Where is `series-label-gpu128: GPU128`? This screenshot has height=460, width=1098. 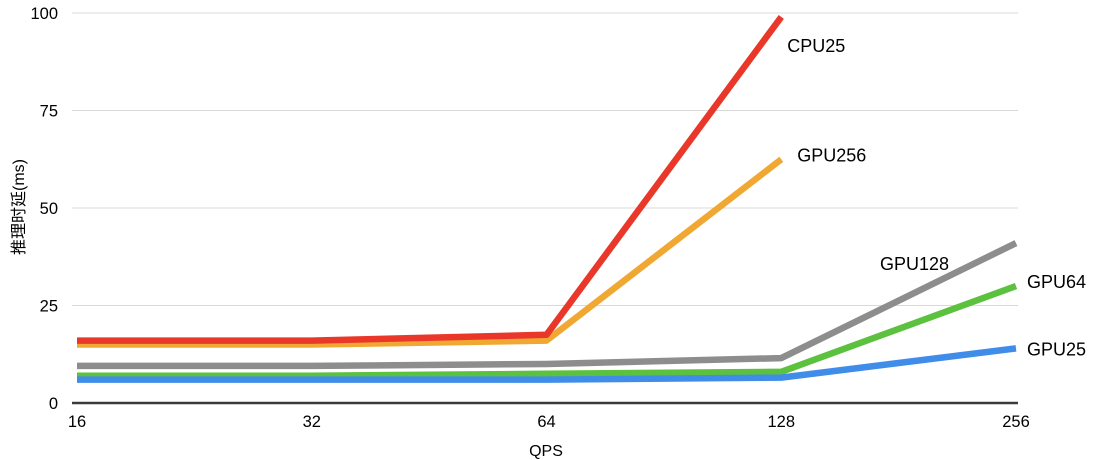 series-label-gpu128: GPU128 is located at coordinates (914, 264).